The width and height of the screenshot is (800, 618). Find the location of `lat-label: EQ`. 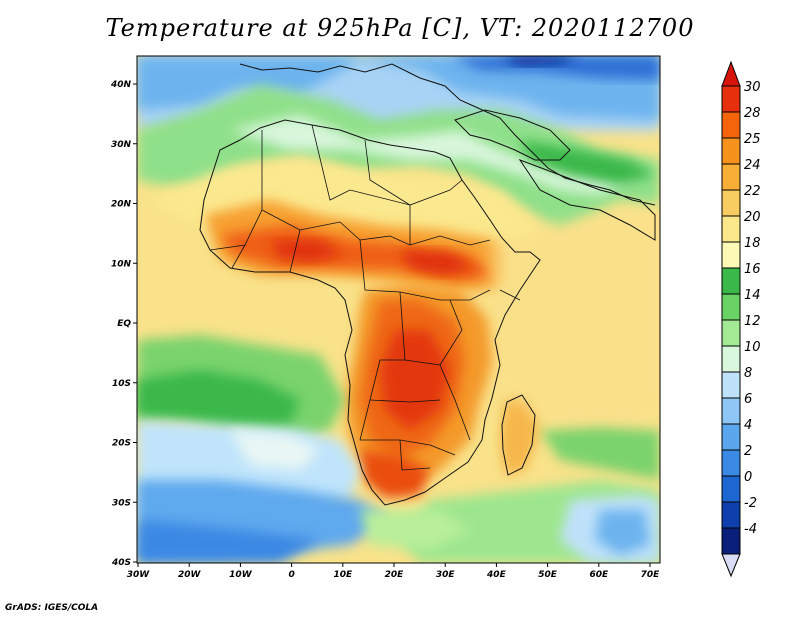

lat-label: EQ is located at coordinates (124, 324).